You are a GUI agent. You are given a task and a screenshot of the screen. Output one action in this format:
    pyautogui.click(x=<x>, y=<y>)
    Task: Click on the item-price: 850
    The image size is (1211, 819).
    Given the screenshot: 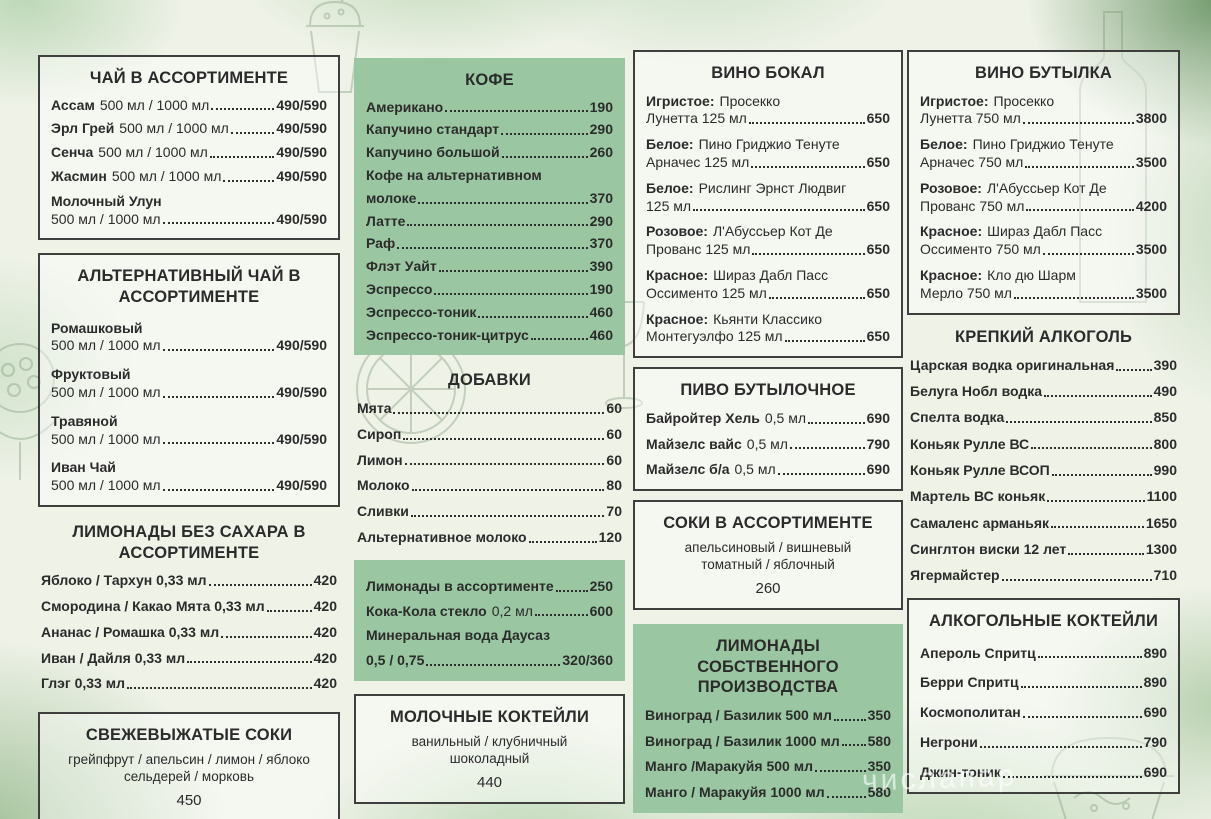 What is the action you would take?
    pyautogui.click(x=1165, y=417)
    